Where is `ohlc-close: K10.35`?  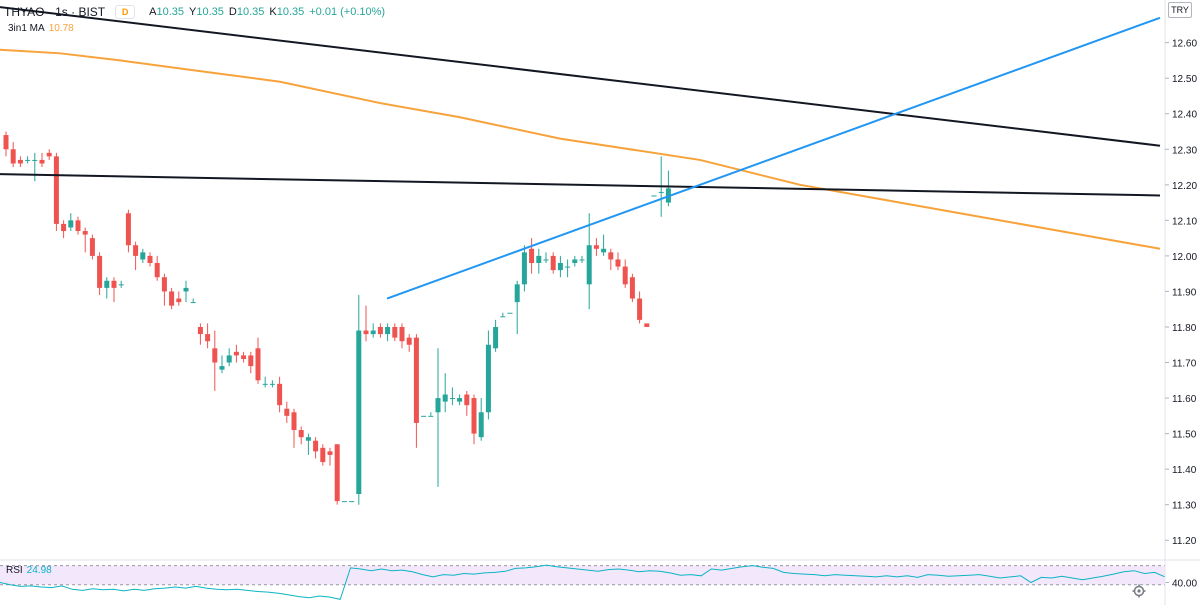 ohlc-close: K10.35 is located at coordinates (287, 12).